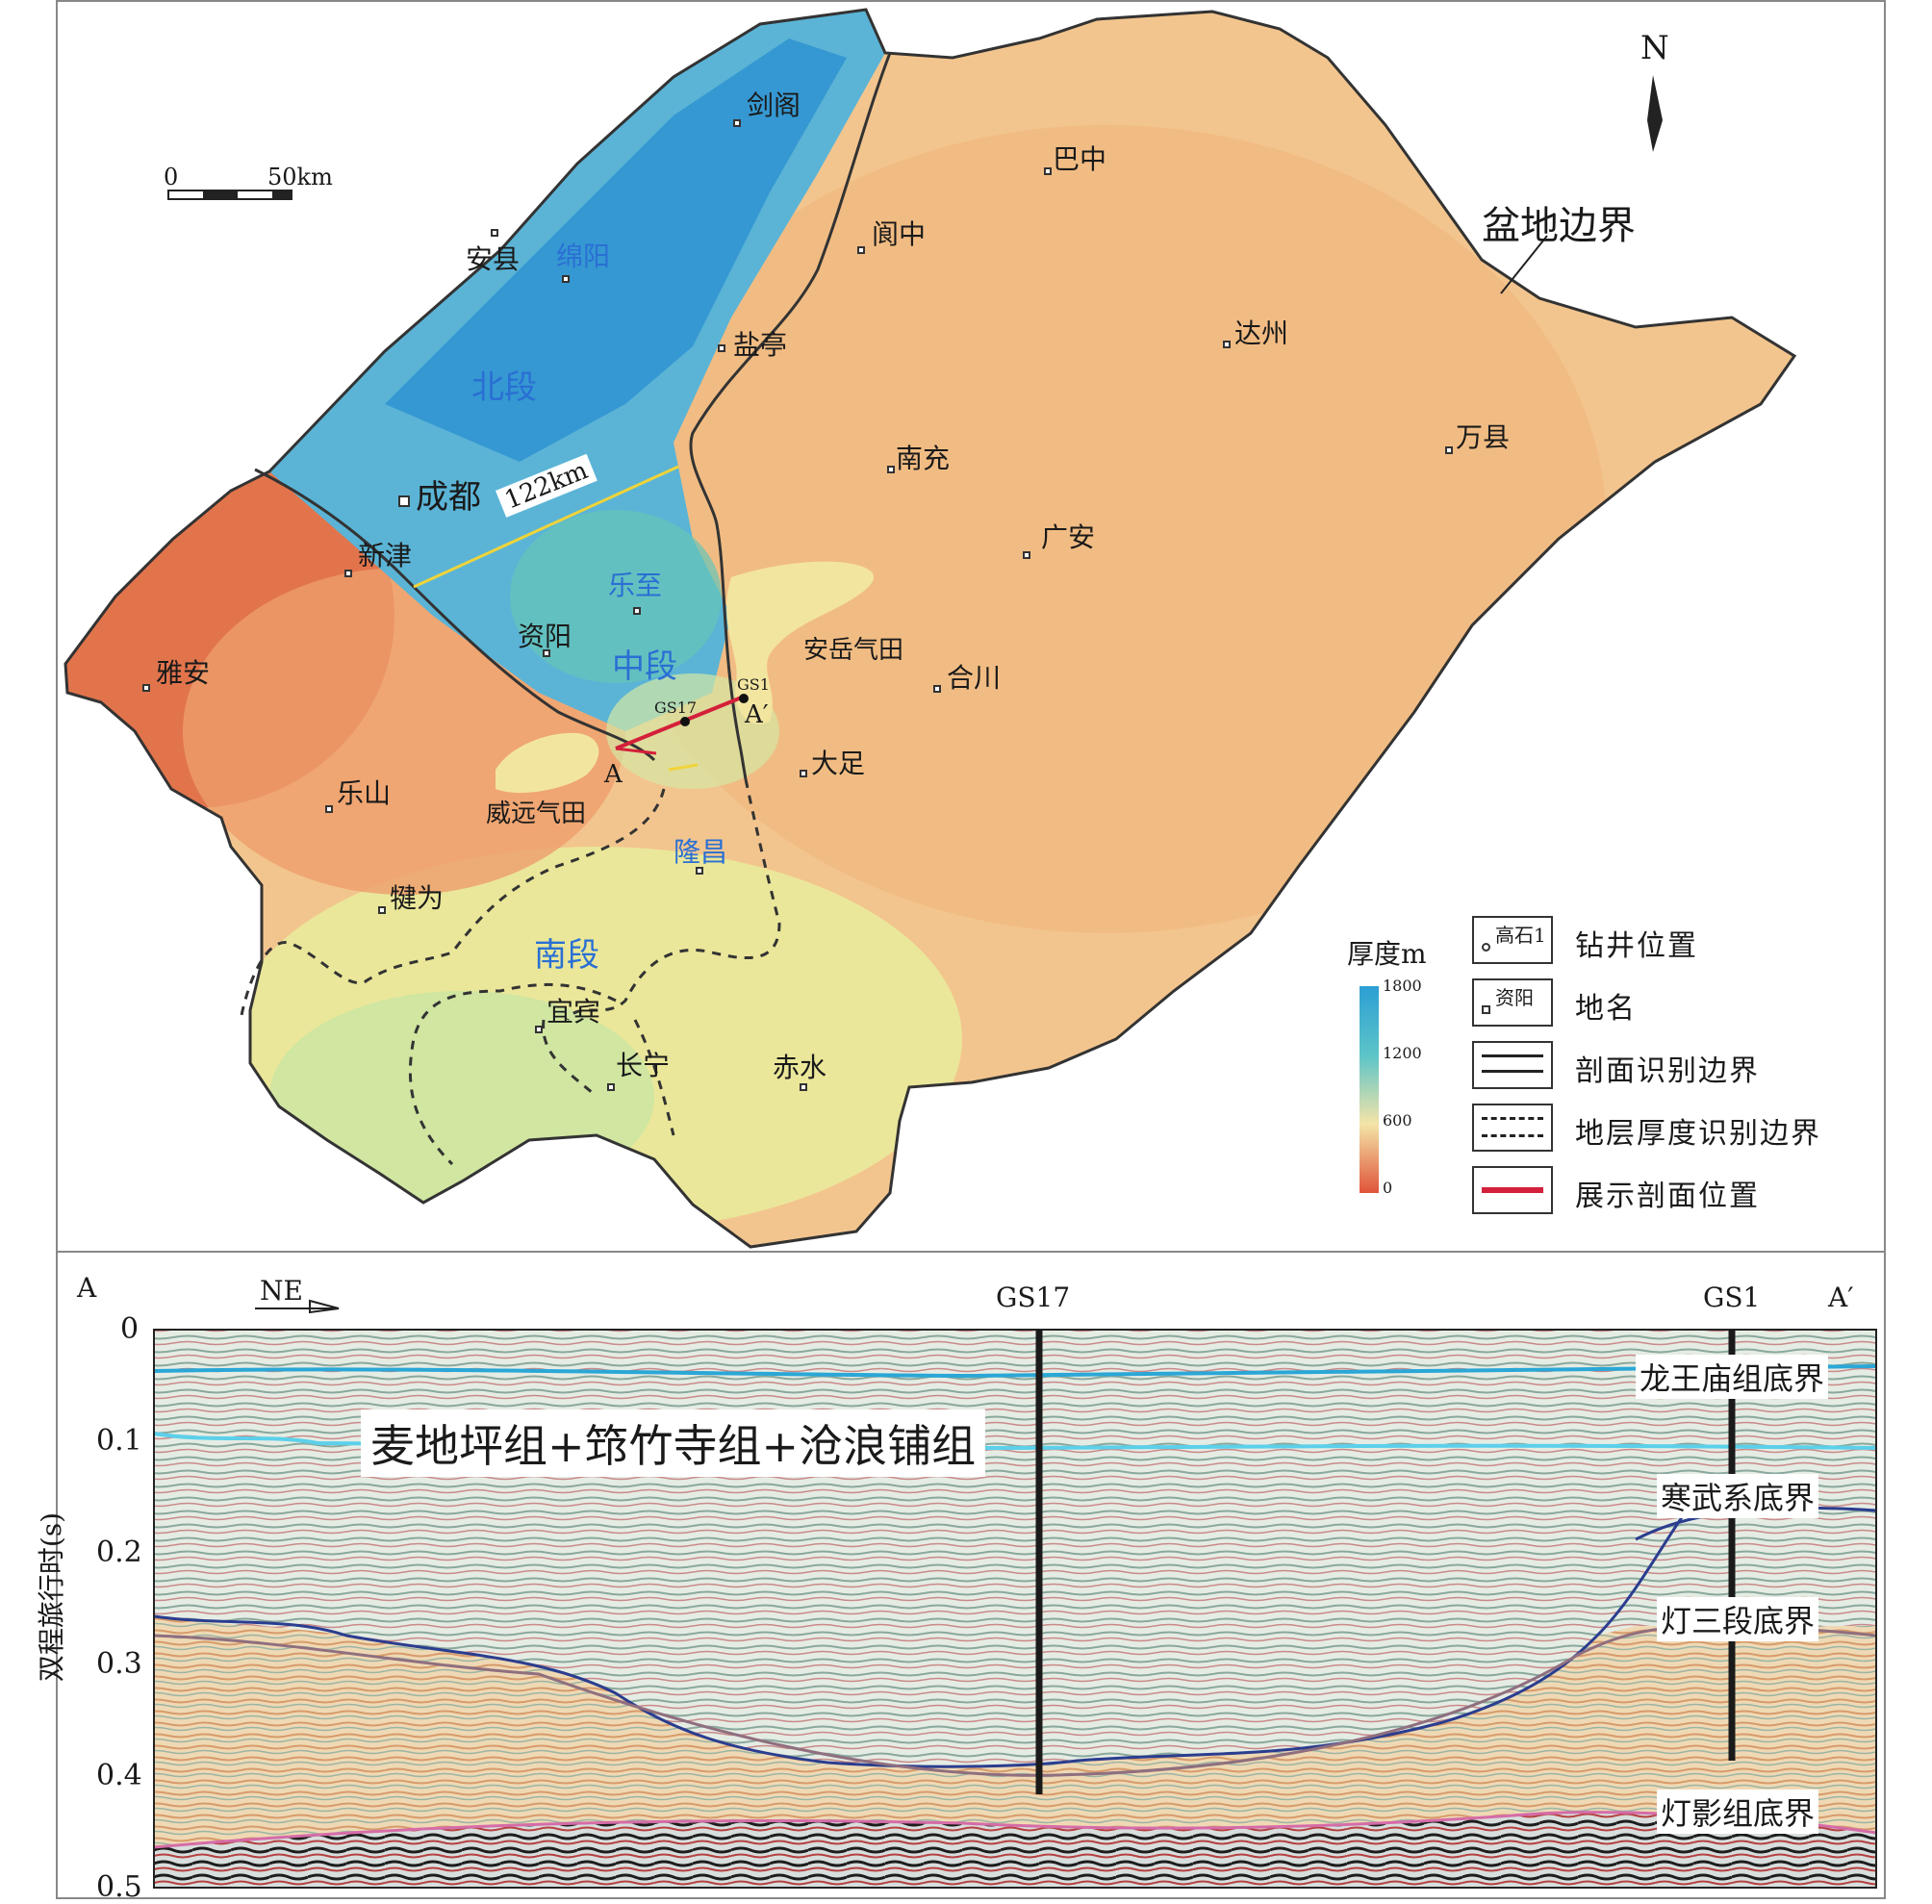  Describe the element at coordinates (838, 764) in the screenshot. I see `city-label: 大足` at that location.